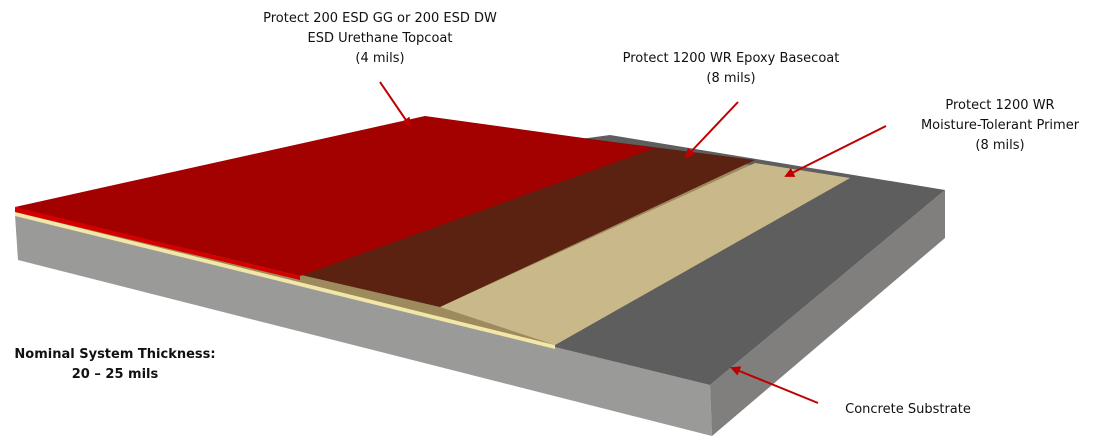  I want to click on label: ESD Urethane Topcoat, so click(380, 38).